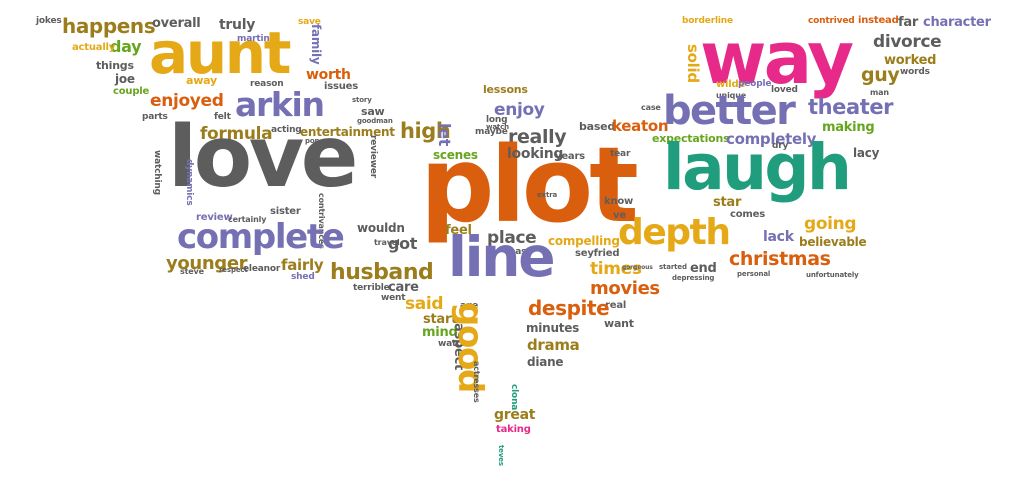 The width and height of the screenshot is (1023, 504). I want to click on word-review: review, so click(214, 217).